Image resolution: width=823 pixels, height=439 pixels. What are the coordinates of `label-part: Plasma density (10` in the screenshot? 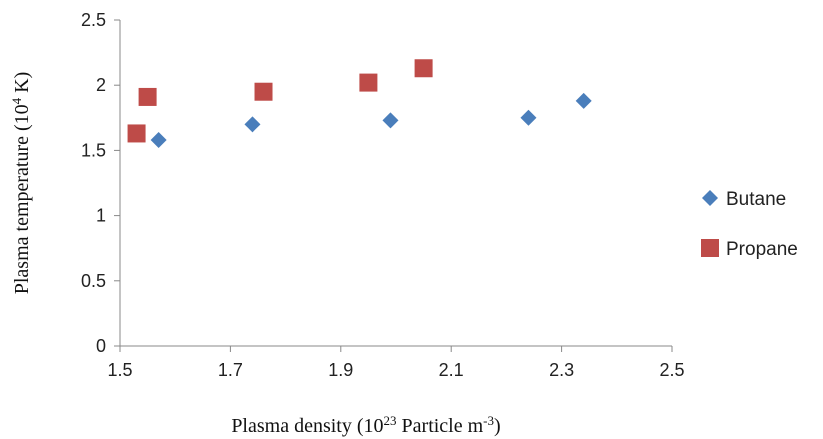 It's located at (307, 426).